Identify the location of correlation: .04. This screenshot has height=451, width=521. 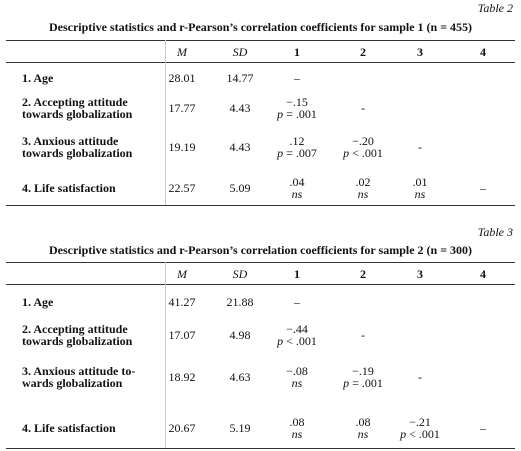
(297, 182).